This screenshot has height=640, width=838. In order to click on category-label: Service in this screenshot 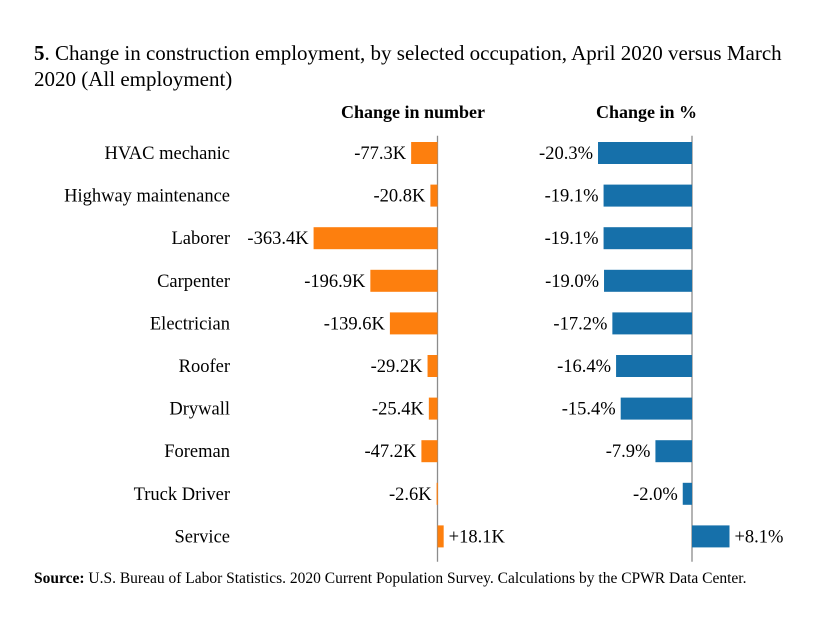, I will do `click(202, 537)`.